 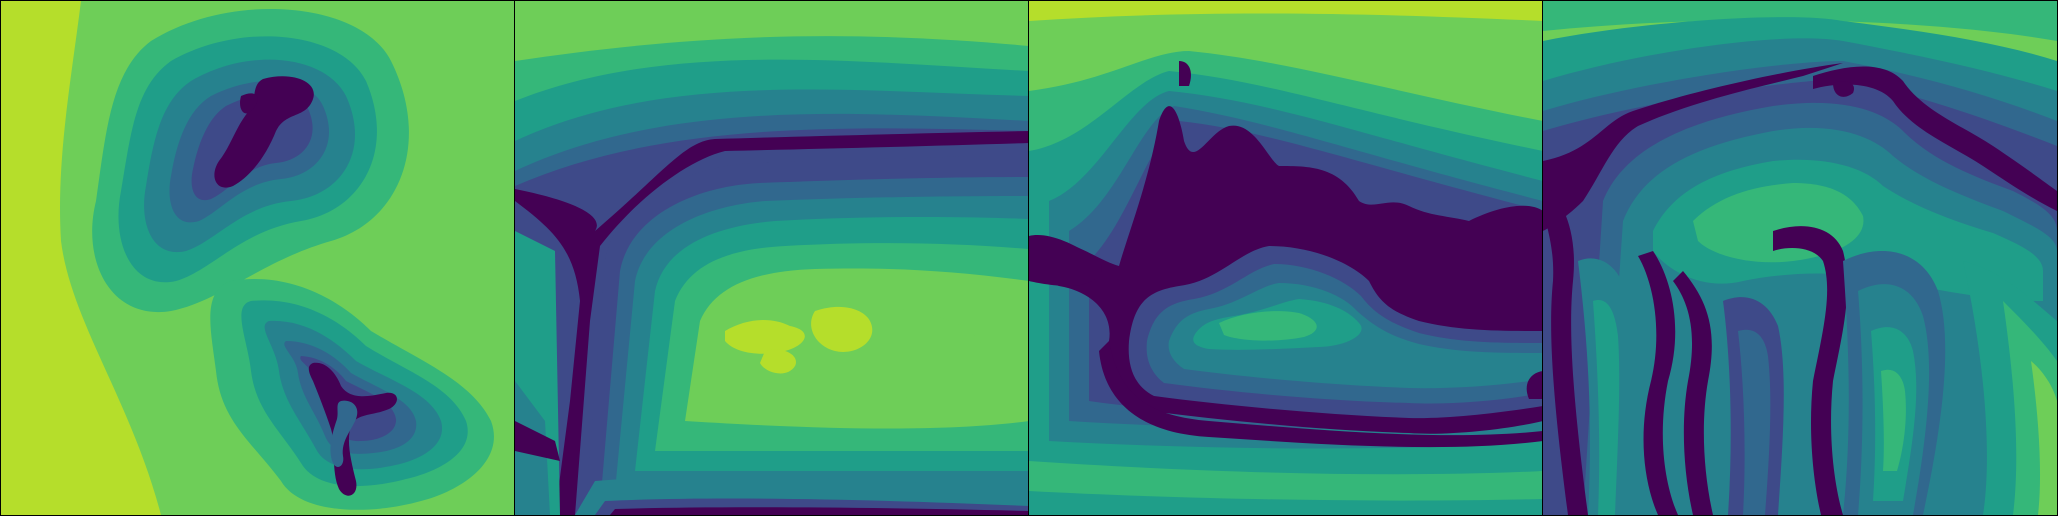 I want to click on upper-island-bands, so click(x=250, y=160).